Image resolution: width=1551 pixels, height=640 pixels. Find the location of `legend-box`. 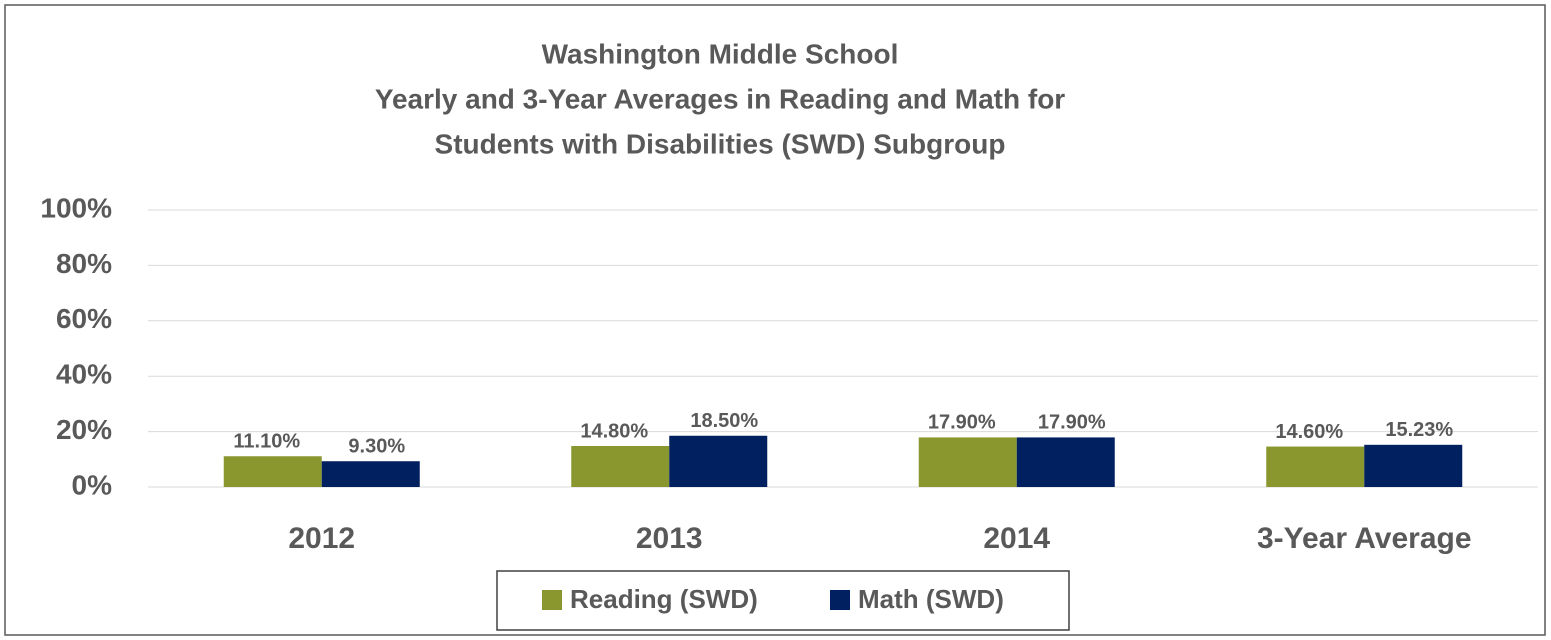

legend-box is located at coordinates (783, 600).